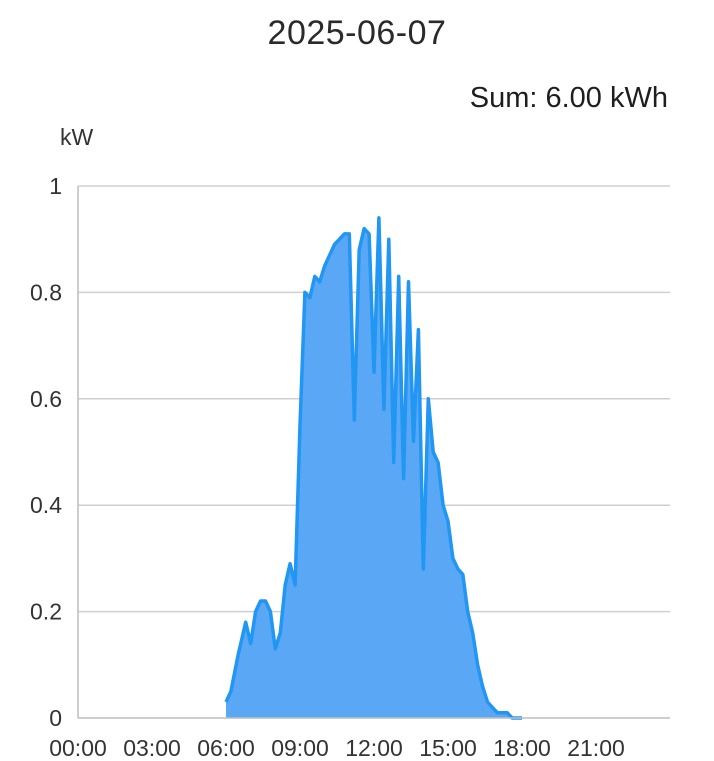 Image resolution: width=714 pixels, height=761 pixels. I want to click on y-axis-ticks: 0 0.2 0.4 0.6 0.8 1, so click(46, 452).